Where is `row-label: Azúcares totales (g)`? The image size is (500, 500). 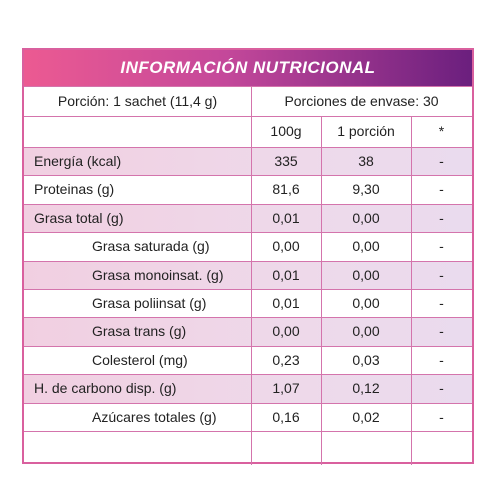
row-label: Azúcares totales (g) is located at coordinates (154, 416).